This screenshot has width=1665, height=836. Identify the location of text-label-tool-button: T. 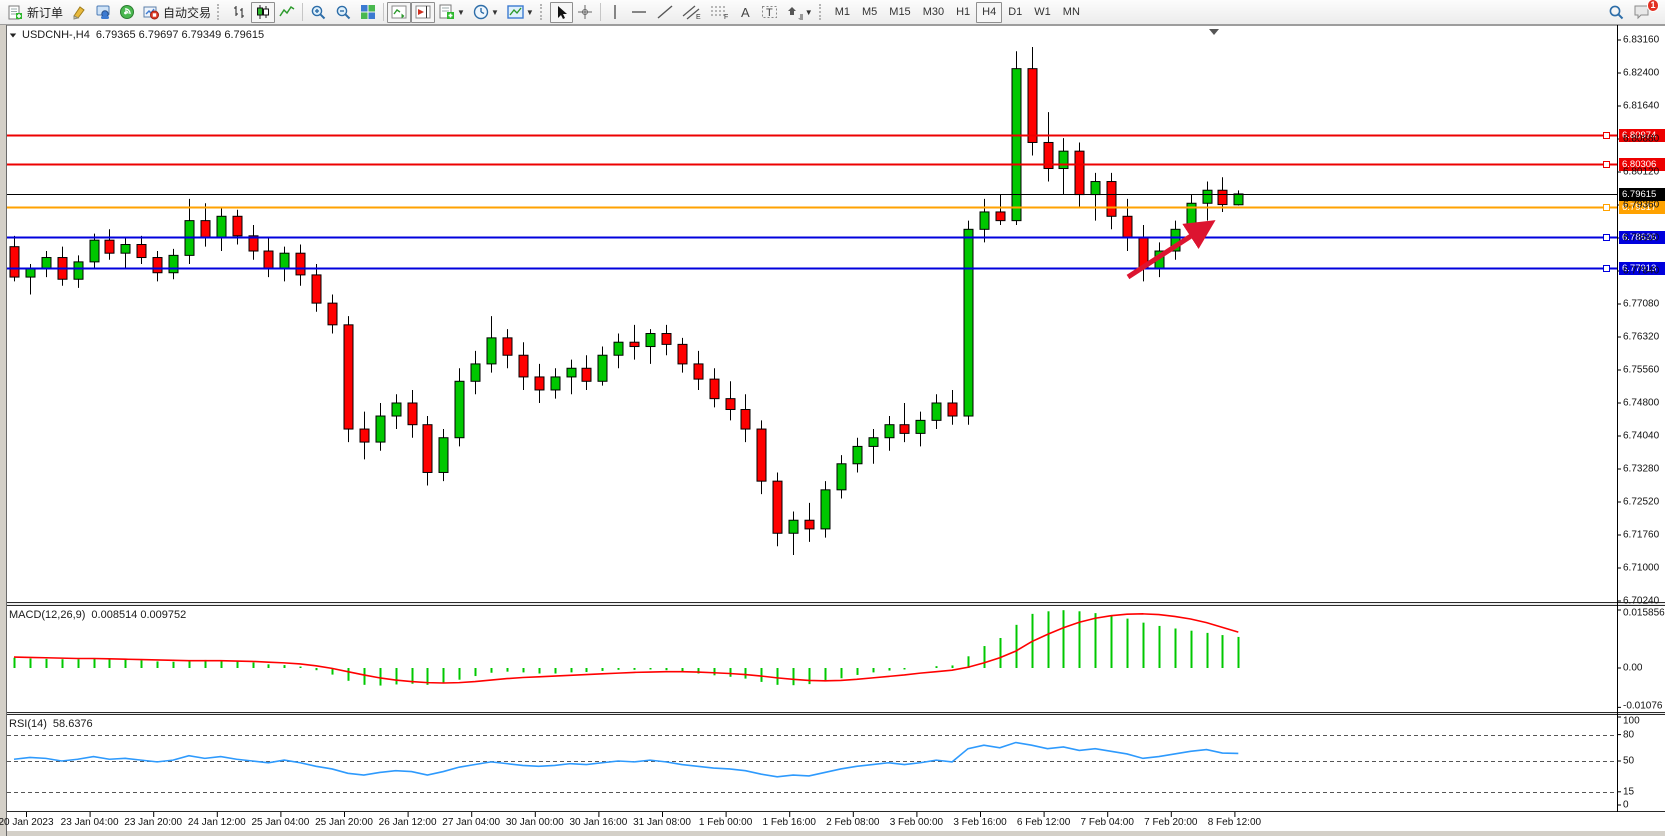
(769, 12).